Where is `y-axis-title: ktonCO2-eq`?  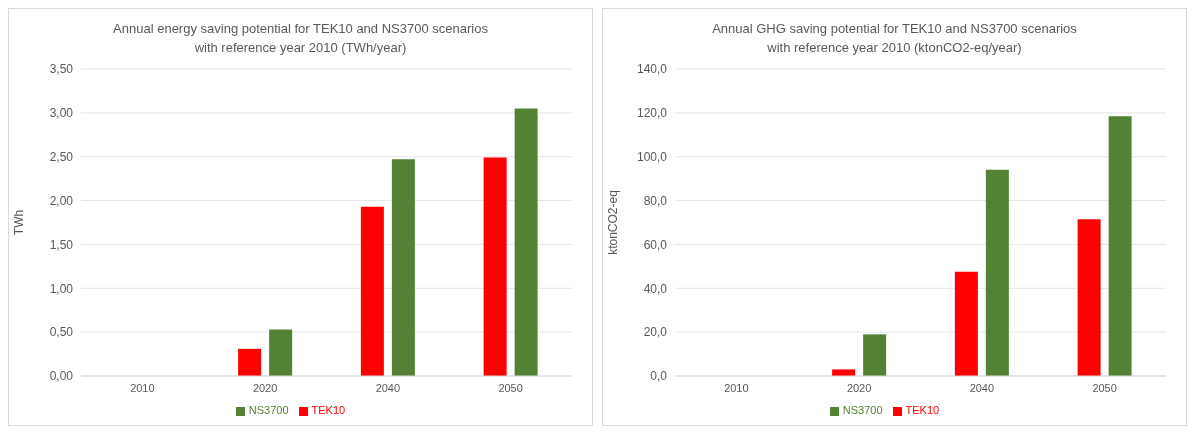 y-axis-title: ktonCO2-eq is located at coordinates (613, 222).